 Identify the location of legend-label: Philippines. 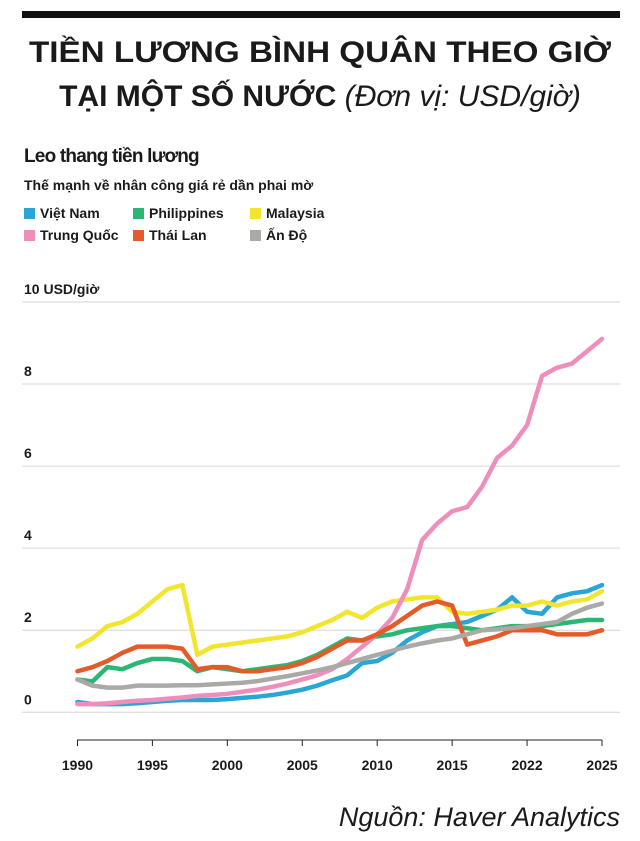
(186, 213).